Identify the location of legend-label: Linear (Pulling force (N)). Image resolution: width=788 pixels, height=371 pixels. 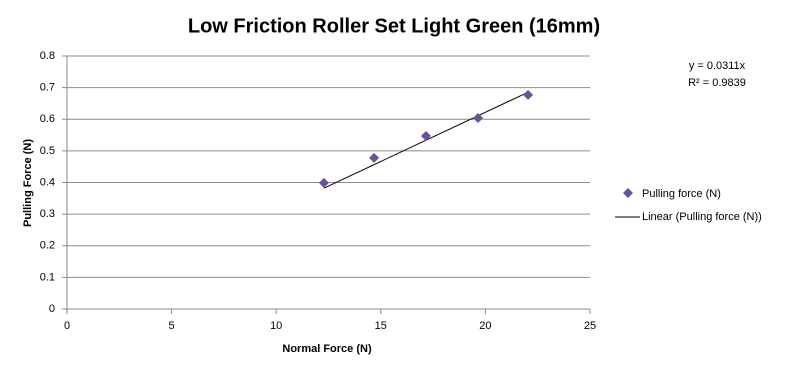
(702, 217).